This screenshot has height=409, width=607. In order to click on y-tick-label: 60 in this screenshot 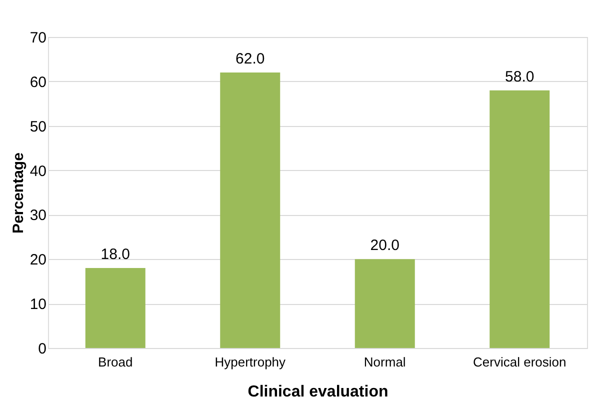, I will do `click(38, 82)`.